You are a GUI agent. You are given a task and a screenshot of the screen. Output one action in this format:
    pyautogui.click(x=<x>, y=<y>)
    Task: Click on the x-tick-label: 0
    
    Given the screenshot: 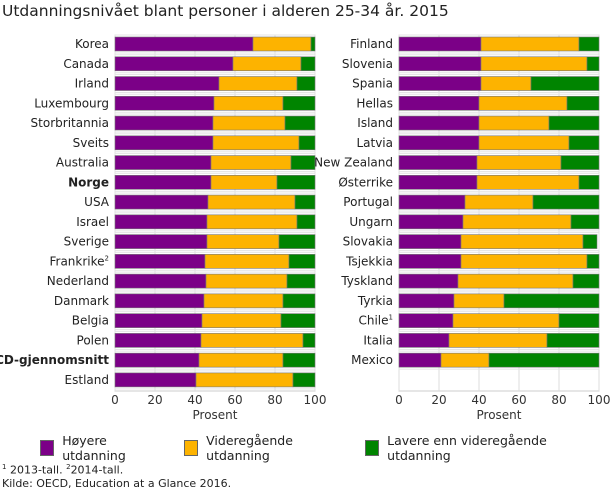 What is the action you would take?
    pyautogui.click(x=399, y=400)
    